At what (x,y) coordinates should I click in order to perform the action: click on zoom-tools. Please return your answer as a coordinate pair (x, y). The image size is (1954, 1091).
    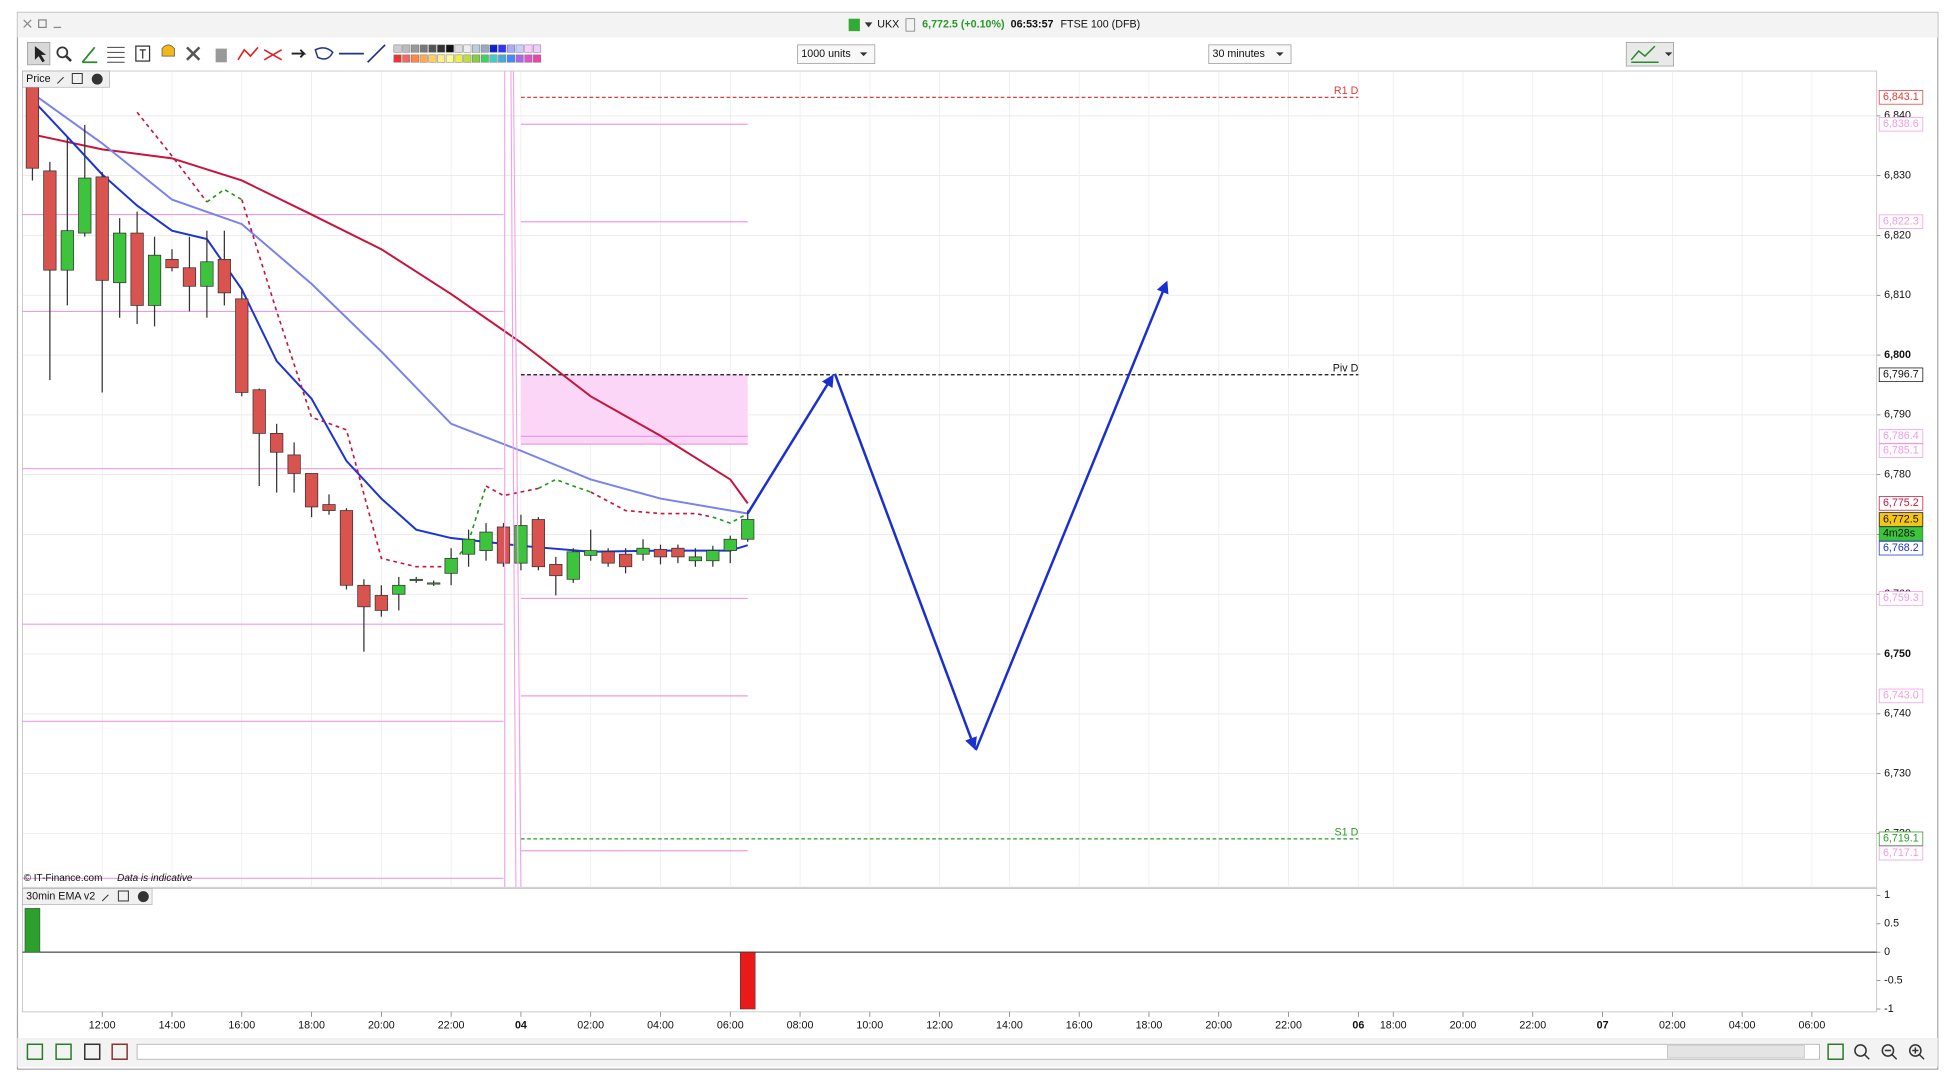
    Looking at the image, I should click on (1876, 1051).